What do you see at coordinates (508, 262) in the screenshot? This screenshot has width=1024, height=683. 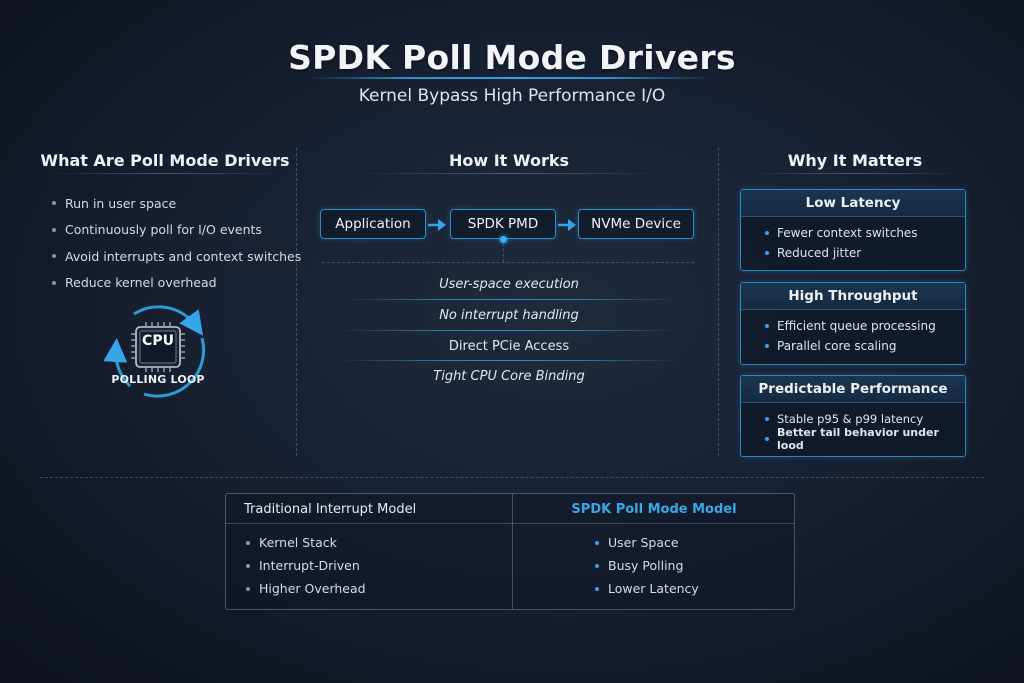 I see `flow-separator` at bounding box center [508, 262].